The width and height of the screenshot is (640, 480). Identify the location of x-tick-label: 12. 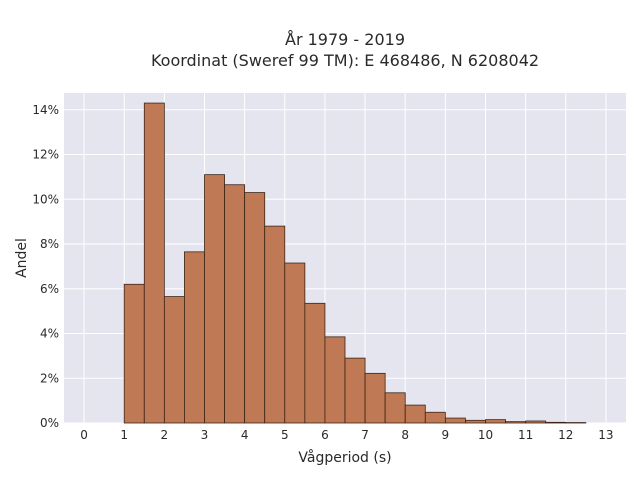
(565, 435).